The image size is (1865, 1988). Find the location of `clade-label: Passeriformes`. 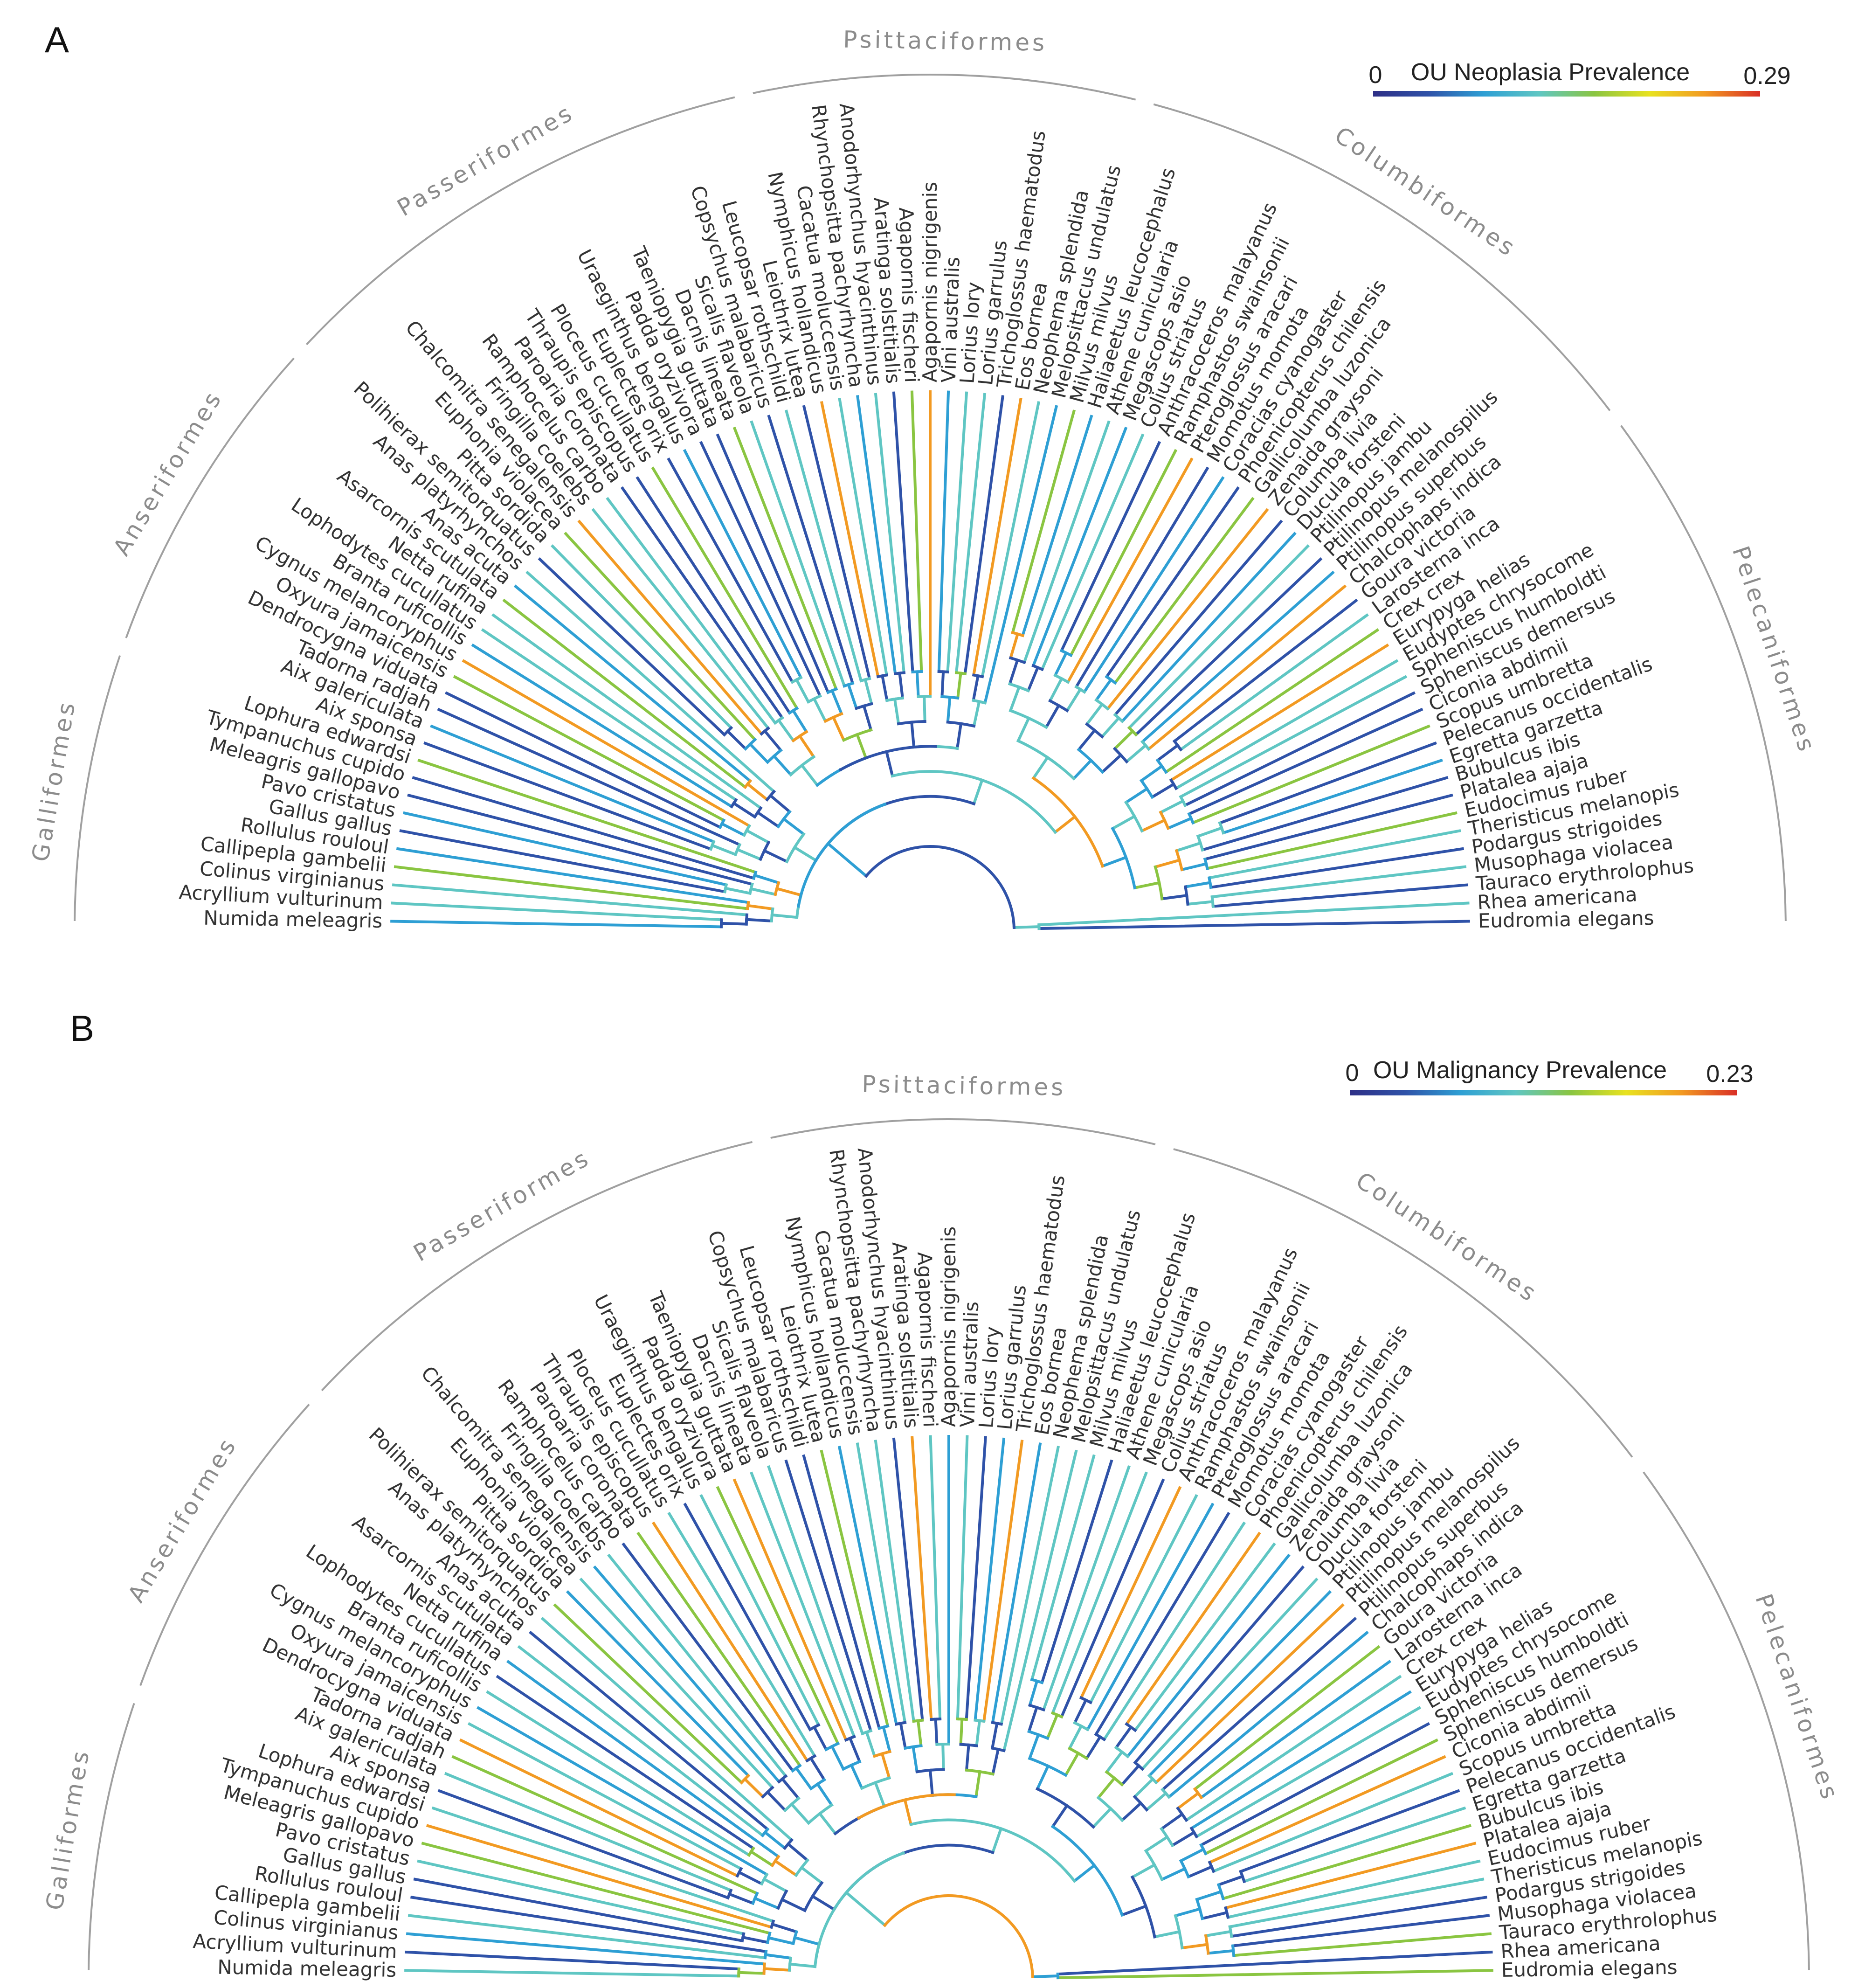

clade-label: Passeriformes is located at coordinates (486, 160).